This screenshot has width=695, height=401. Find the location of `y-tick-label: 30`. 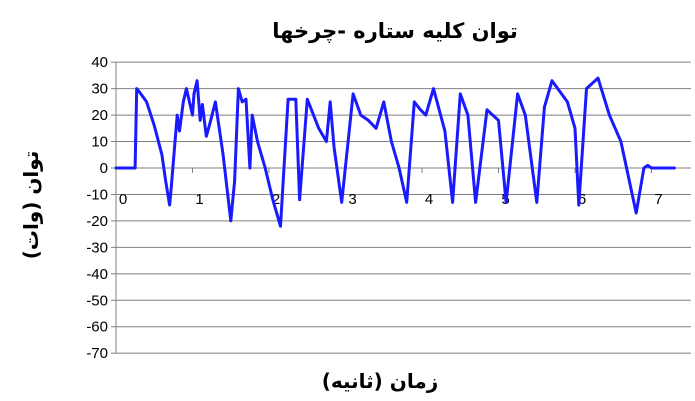

y-tick-label: 30 is located at coordinates (99, 89).